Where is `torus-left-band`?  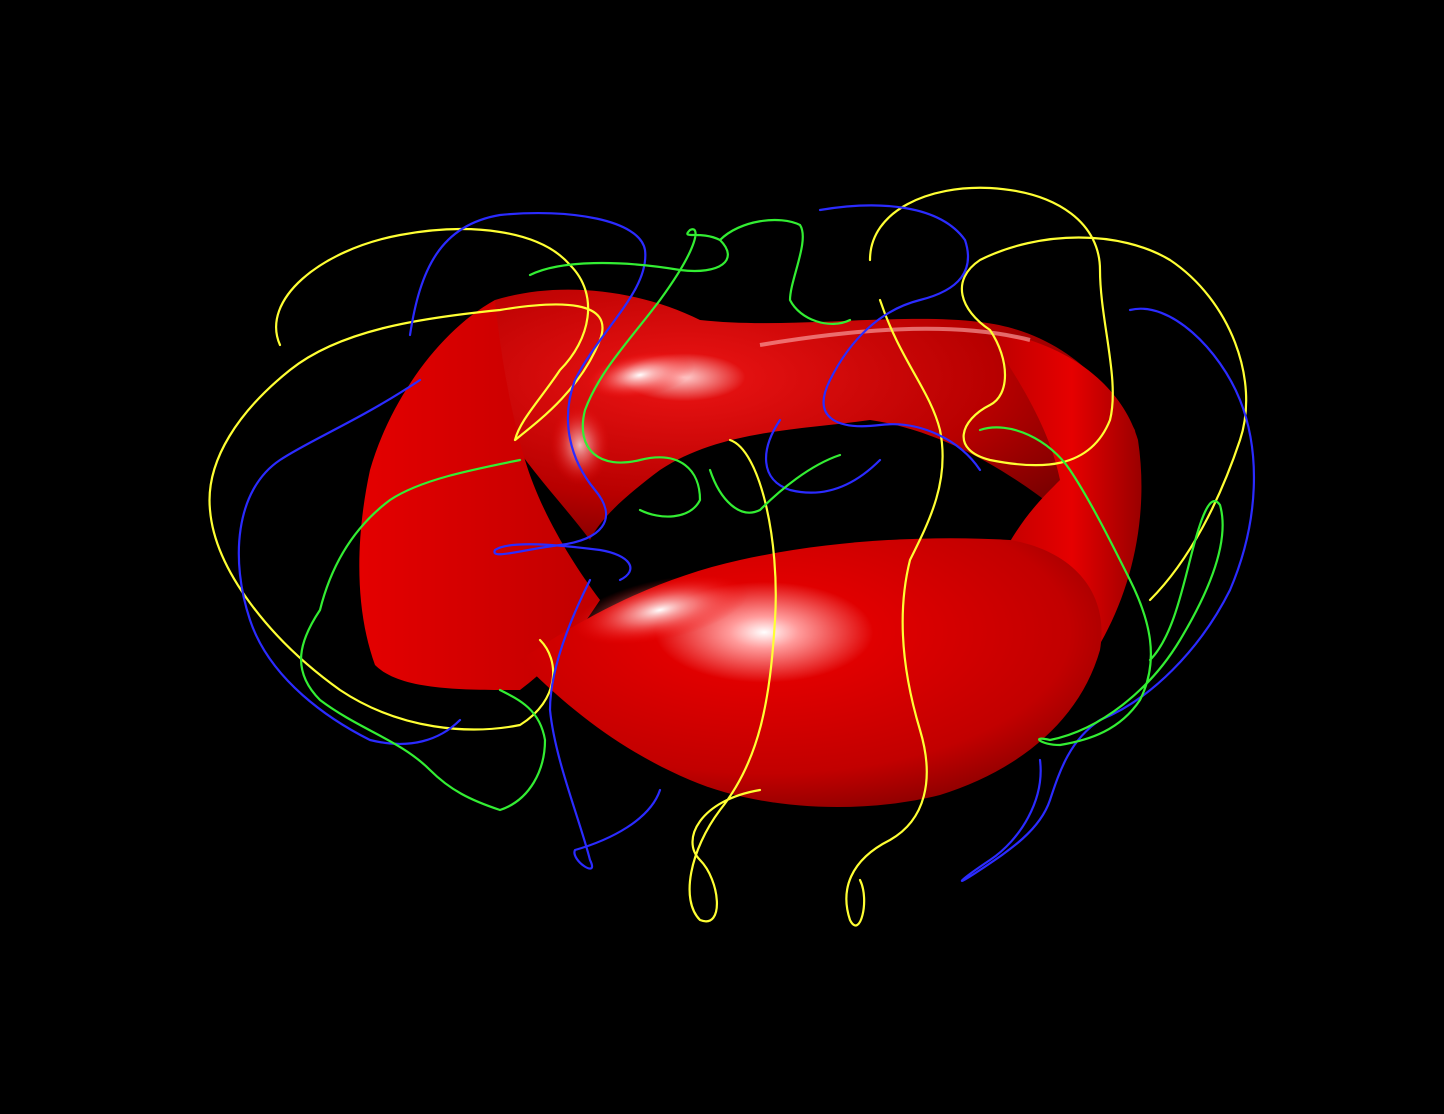
torus-left-band is located at coordinates (479, 495).